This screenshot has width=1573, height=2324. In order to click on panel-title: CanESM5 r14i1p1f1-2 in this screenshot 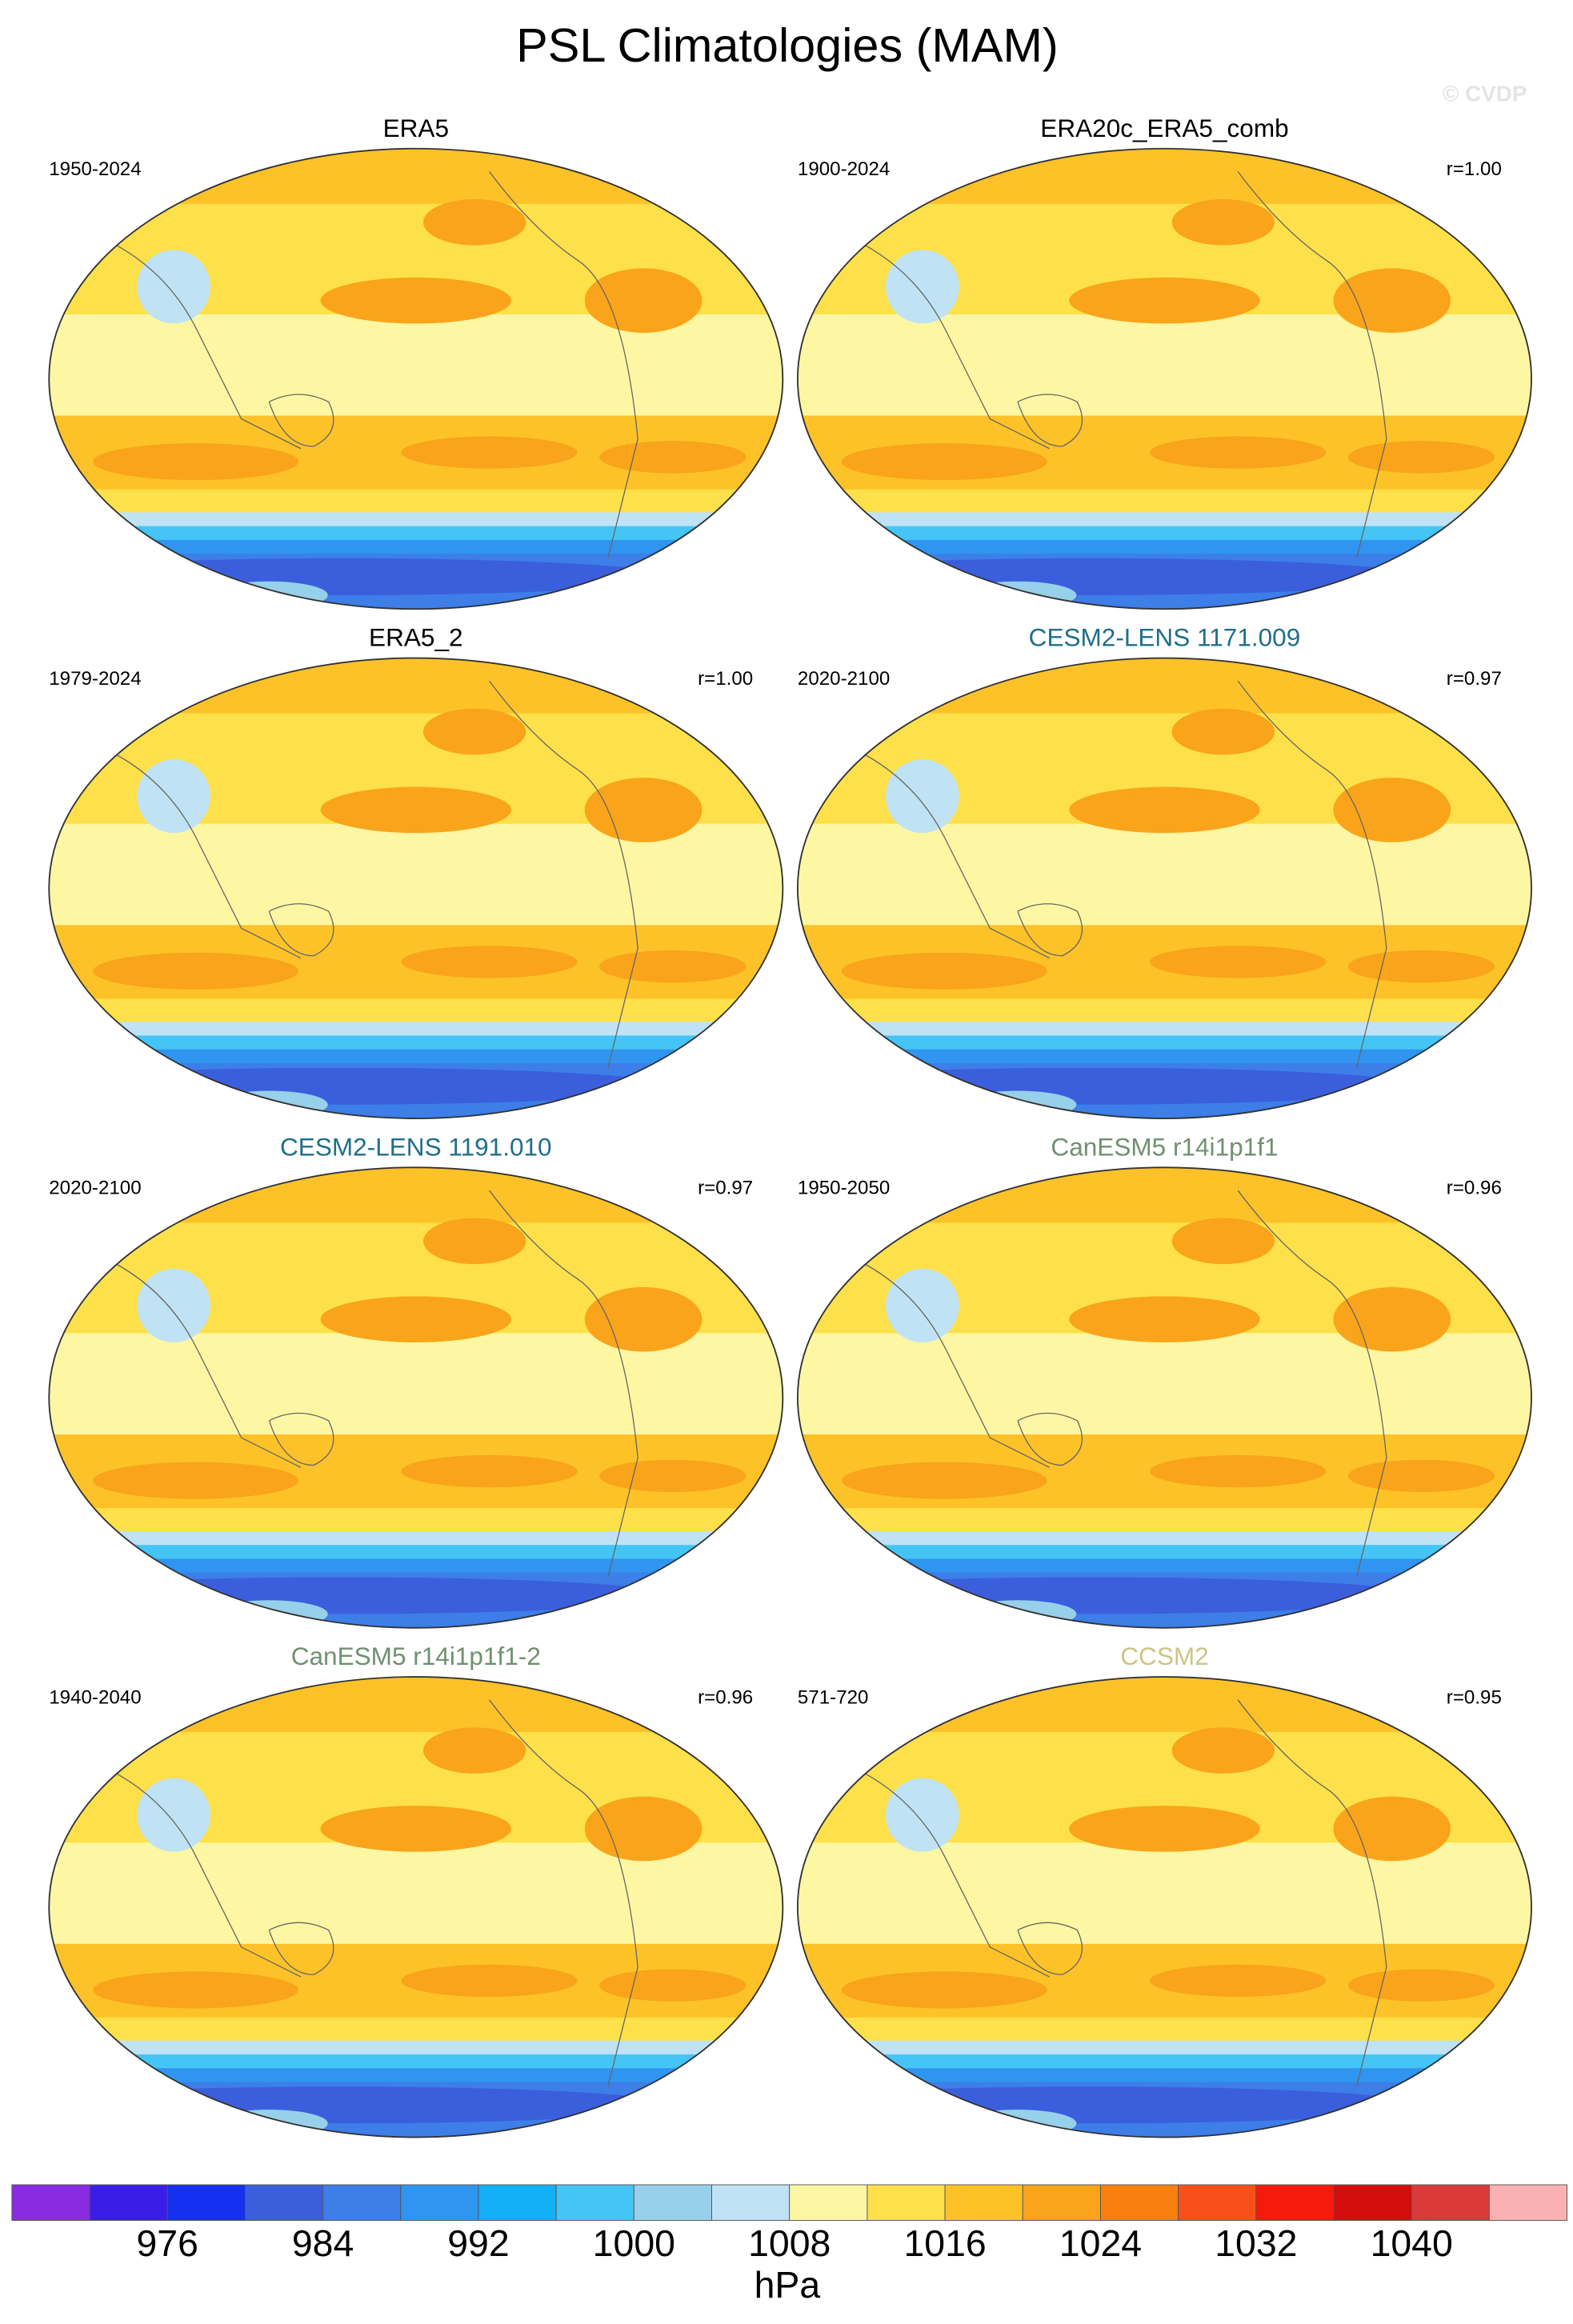, I will do `click(416, 1656)`.